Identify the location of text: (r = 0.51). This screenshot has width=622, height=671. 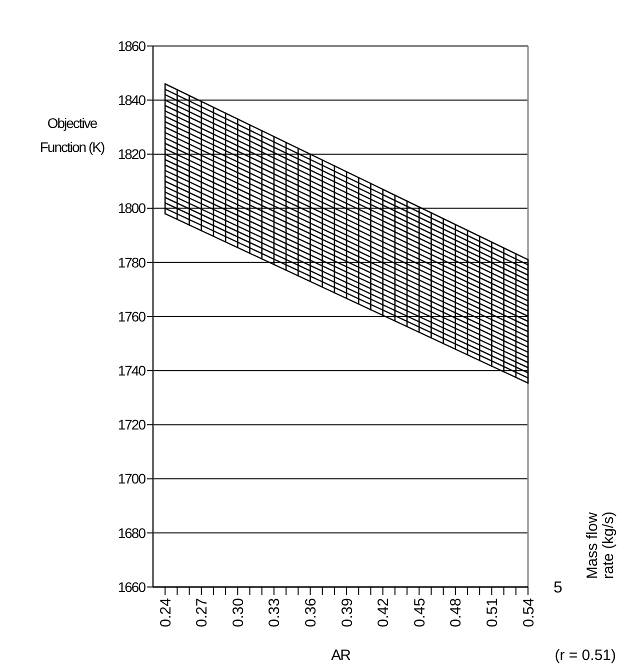
(585, 655).